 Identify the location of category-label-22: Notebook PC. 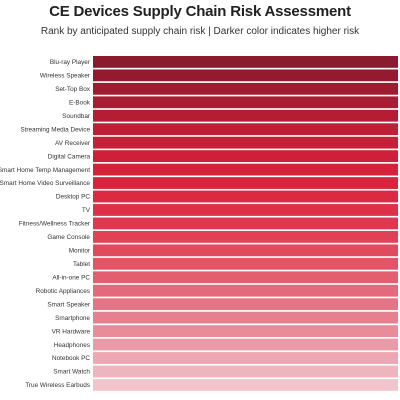
(71, 358).